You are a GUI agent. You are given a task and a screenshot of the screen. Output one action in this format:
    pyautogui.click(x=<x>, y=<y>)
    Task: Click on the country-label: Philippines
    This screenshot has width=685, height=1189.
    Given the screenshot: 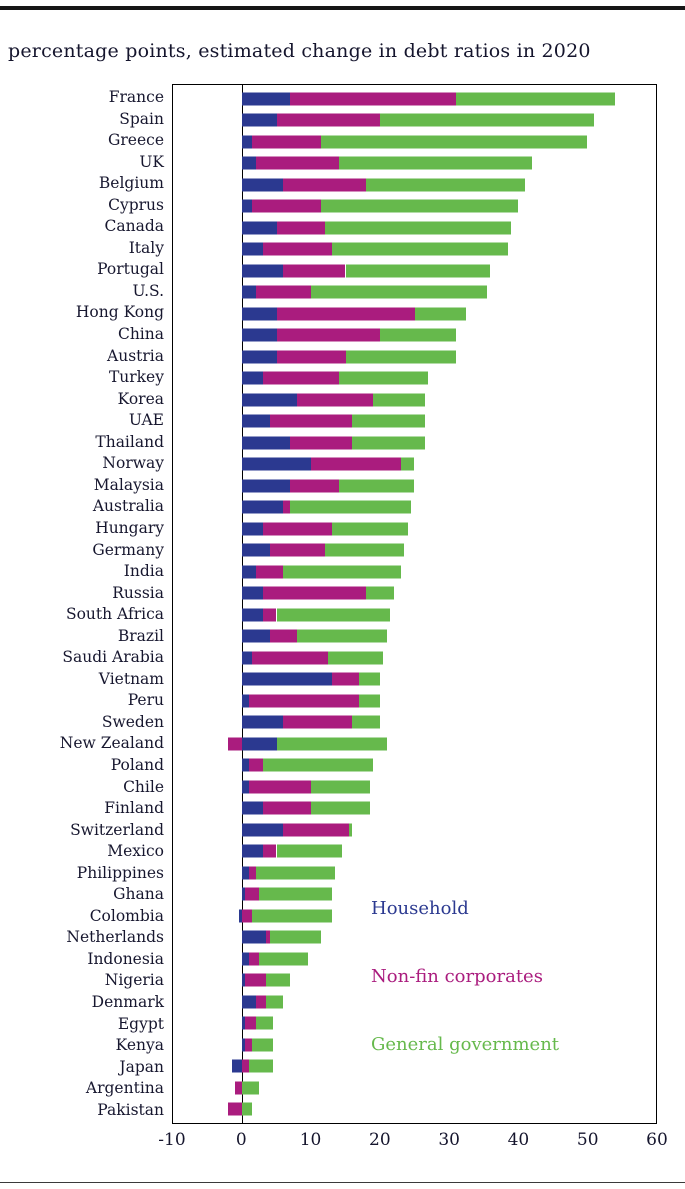 What is the action you would take?
    pyautogui.click(x=120, y=872)
    